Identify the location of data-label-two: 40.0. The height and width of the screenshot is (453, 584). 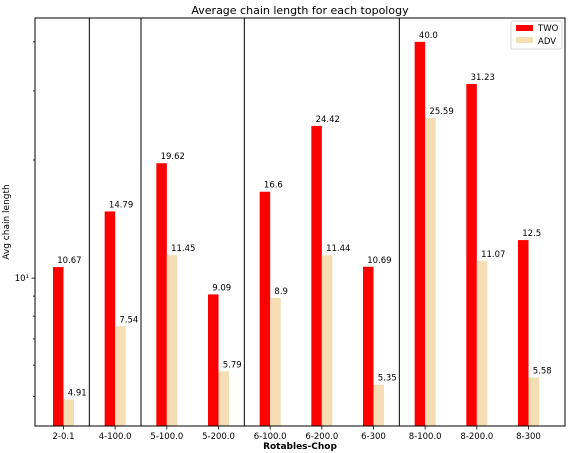
(428, 36).